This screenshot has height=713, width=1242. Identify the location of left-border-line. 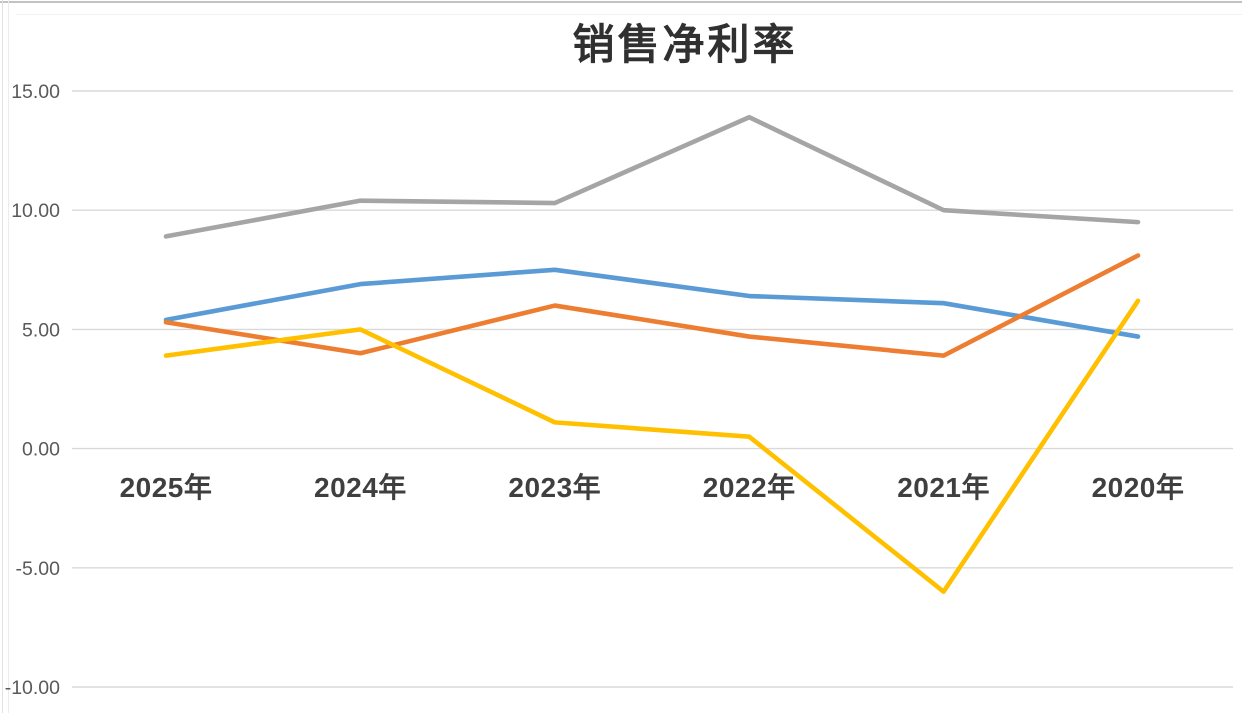
(2, 356).